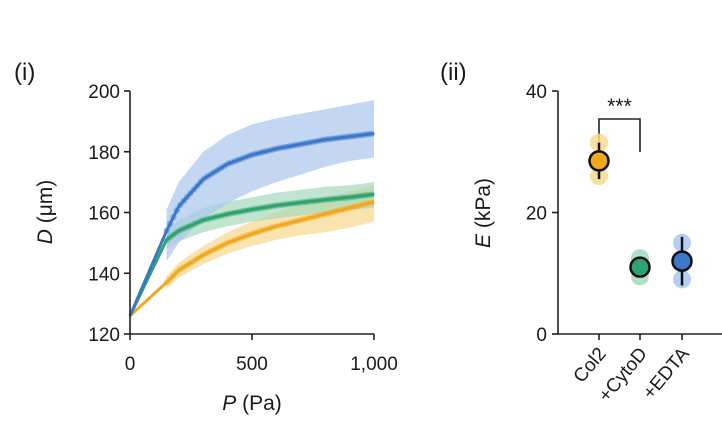 This screenshot has height=425, width=722. Describe the element at coordinates (252, 364) in the screenshot. I see `p1-x-tick-label: 500` at that location.